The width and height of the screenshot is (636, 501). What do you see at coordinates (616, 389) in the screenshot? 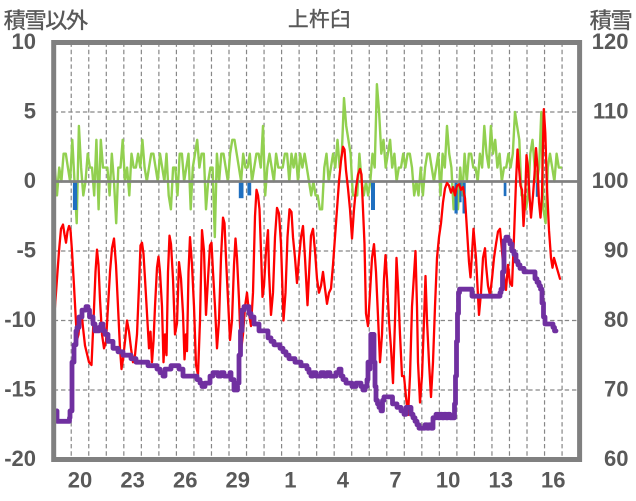
I see `svg-text: 70` at bounding box center [616, 389].